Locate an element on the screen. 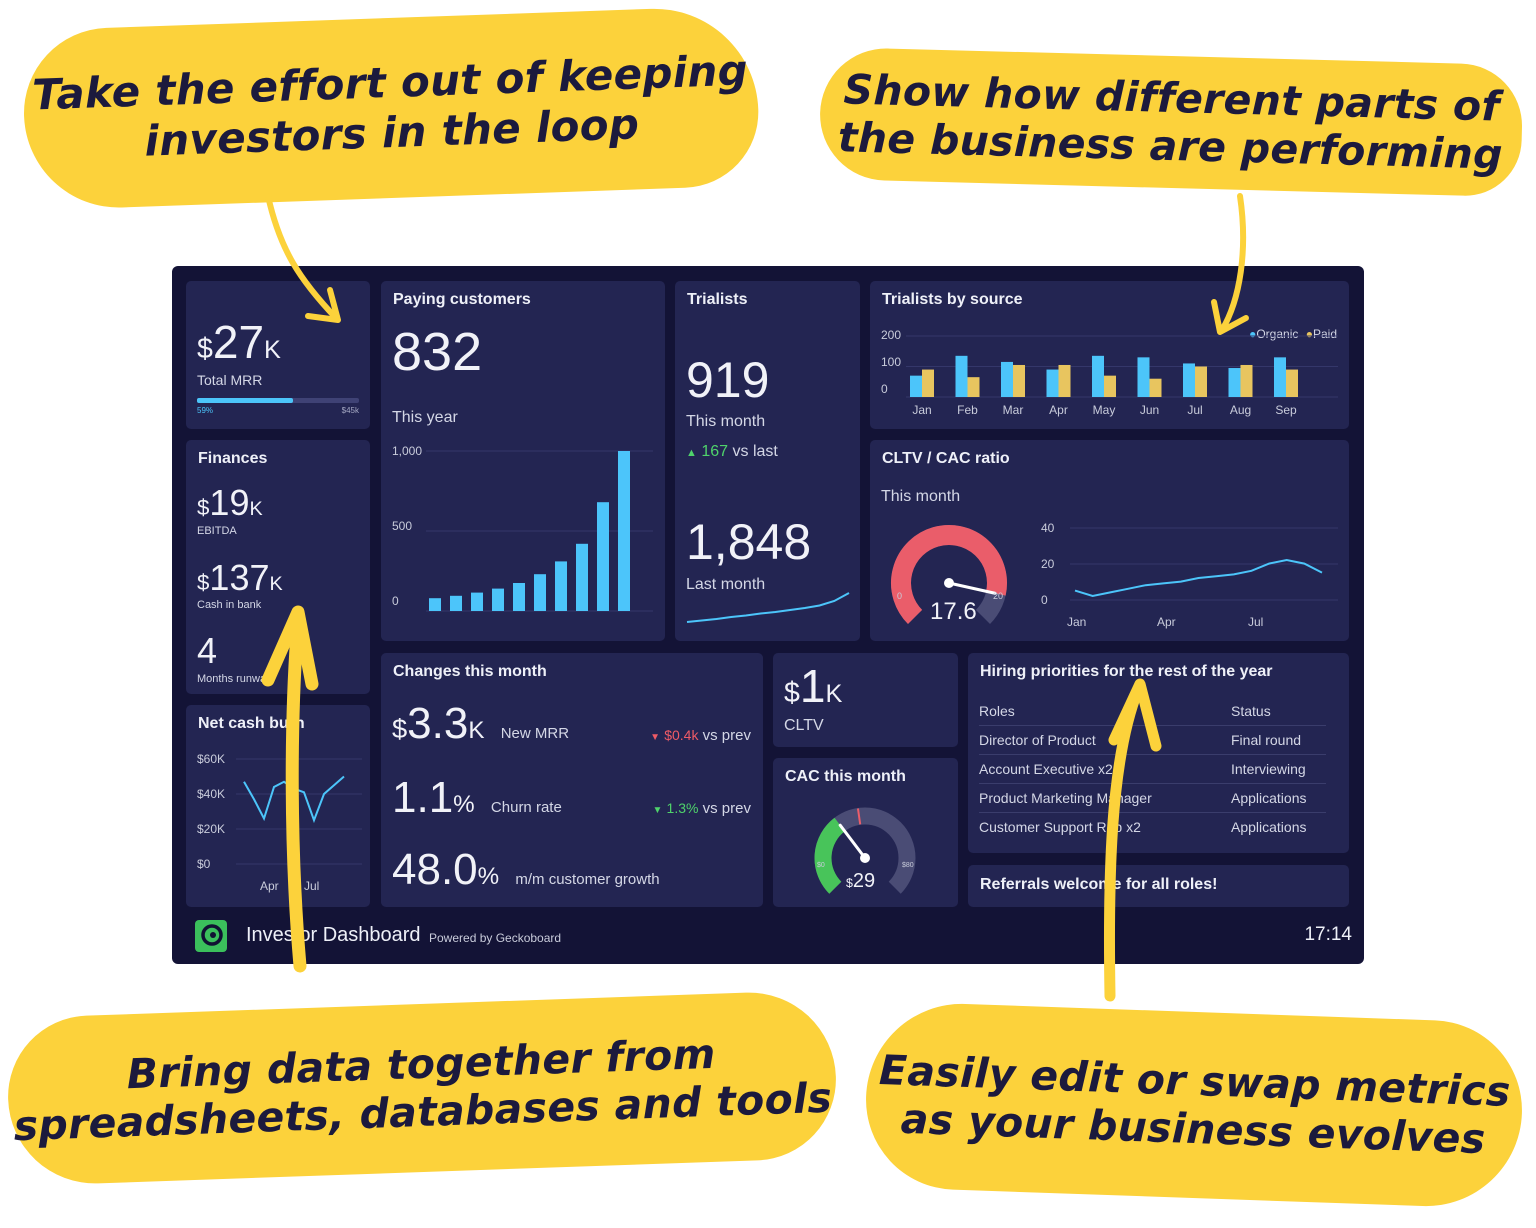 Image resolution: width=1536 pixels, height=1228 pixels. divider is located at coordinates (1152, 725).